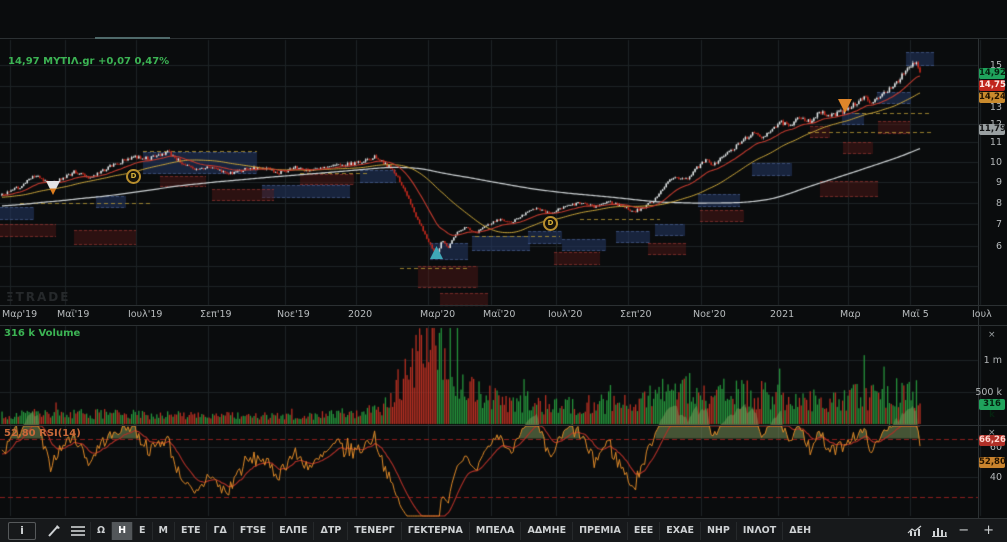 This screenshot has width=1007, height=542. What do you see at coordinates (992, 409) in the screenshot?
I see `volume-badge: 316 k` at bounding box center [992, 409].